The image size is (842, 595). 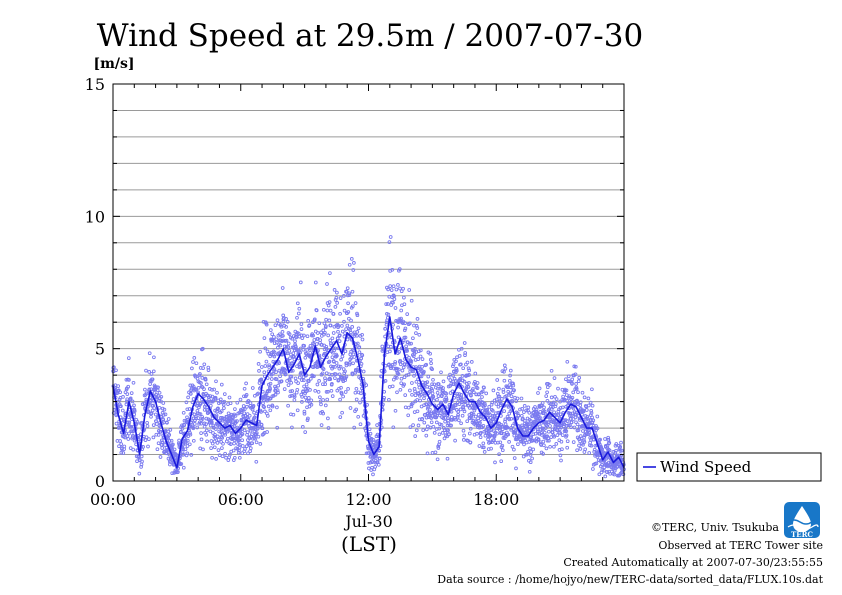 What do you see at coordinates (715, 527) in the screenshot?
I see `copyright-text: ©TERC, Univ. Tsukuba` at bounding box center [715, 527].